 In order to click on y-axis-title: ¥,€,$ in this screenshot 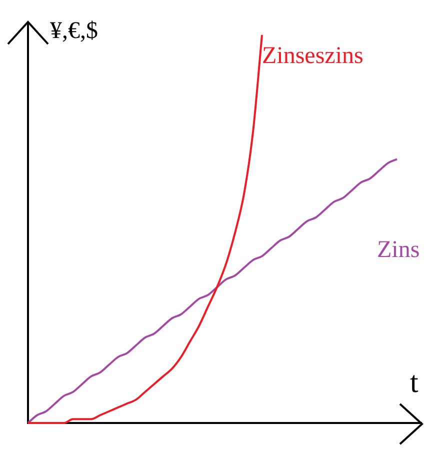, I will do `click(74, 31)`.